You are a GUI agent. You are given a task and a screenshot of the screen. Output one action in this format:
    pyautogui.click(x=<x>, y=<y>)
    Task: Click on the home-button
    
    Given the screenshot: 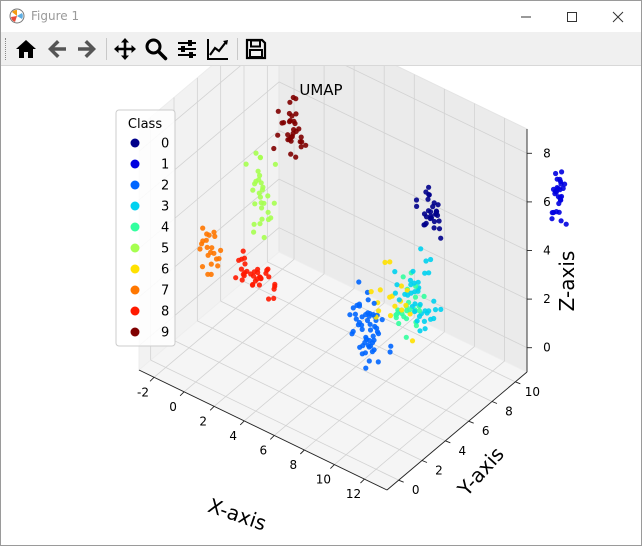 What is the action you would take?
    pyautogui.click(x=26, y=49)
    